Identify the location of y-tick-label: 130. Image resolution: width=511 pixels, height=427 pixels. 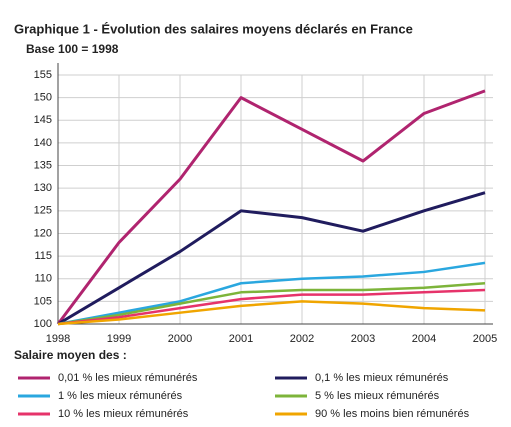
(43, 188).